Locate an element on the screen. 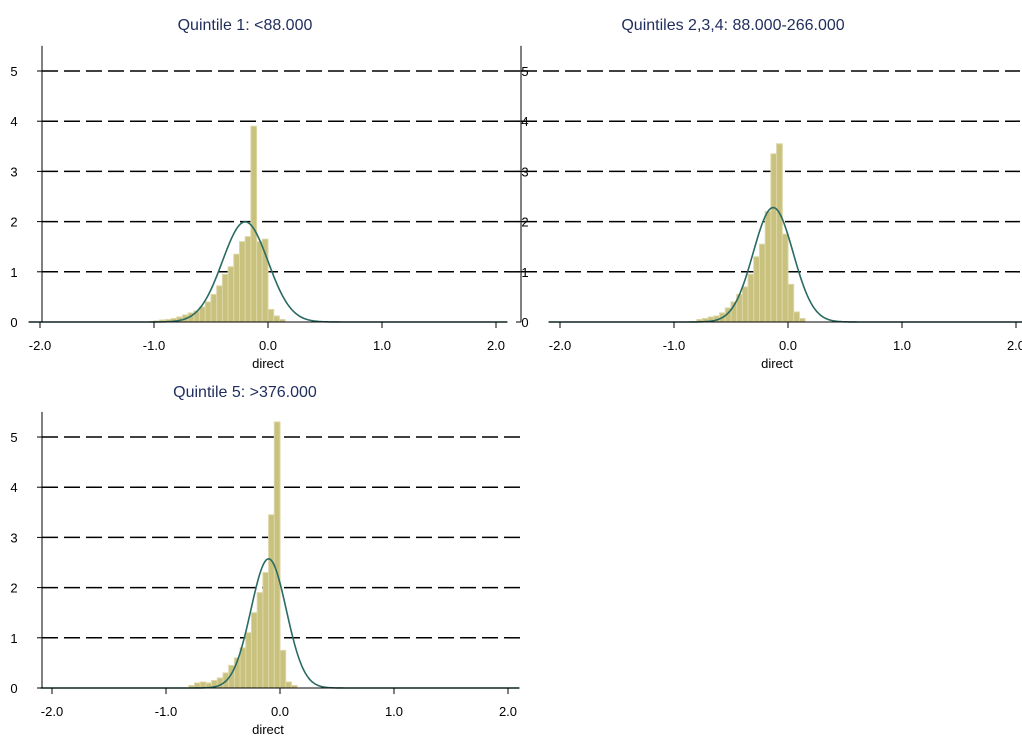  panel-title: Quintile 5: >376.000 is located at coordinates (245, 392).